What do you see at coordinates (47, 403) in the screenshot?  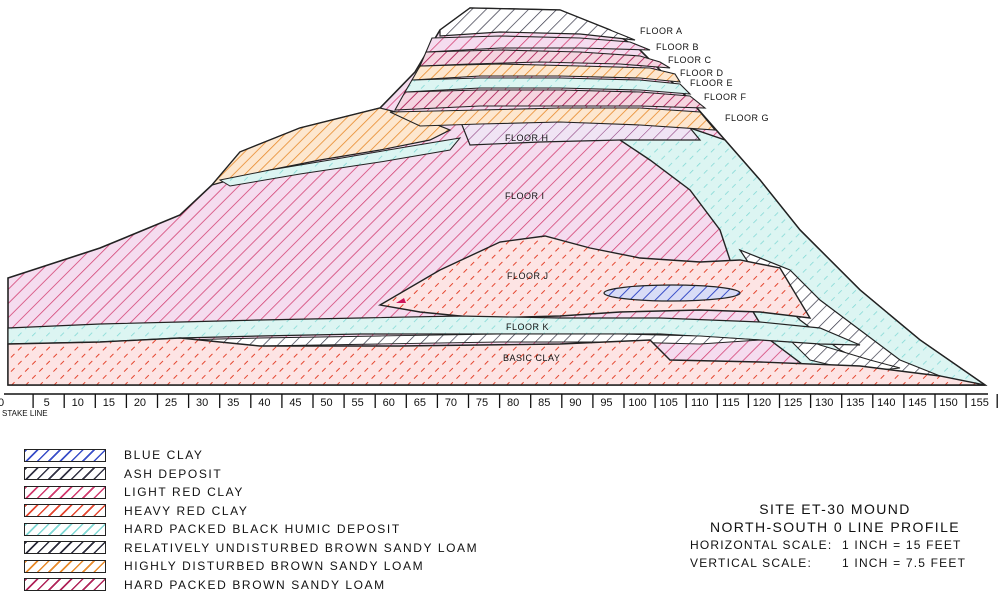 I see `stake-tick-label: 5` at bounding box center [47, 403].